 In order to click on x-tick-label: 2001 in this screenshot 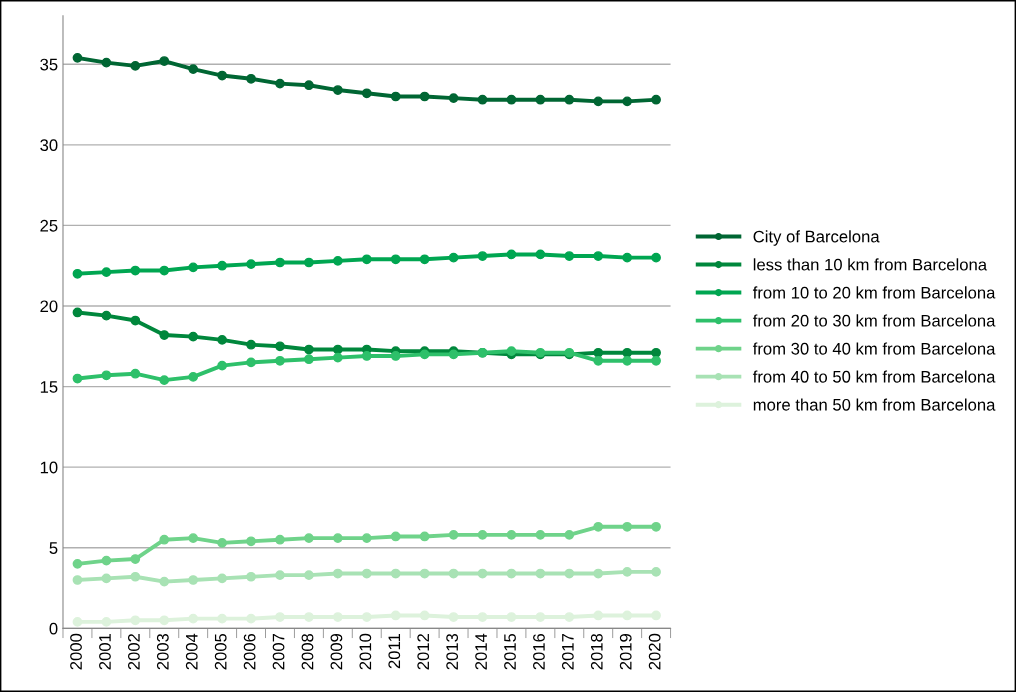, I will do `click(105, 652)`.